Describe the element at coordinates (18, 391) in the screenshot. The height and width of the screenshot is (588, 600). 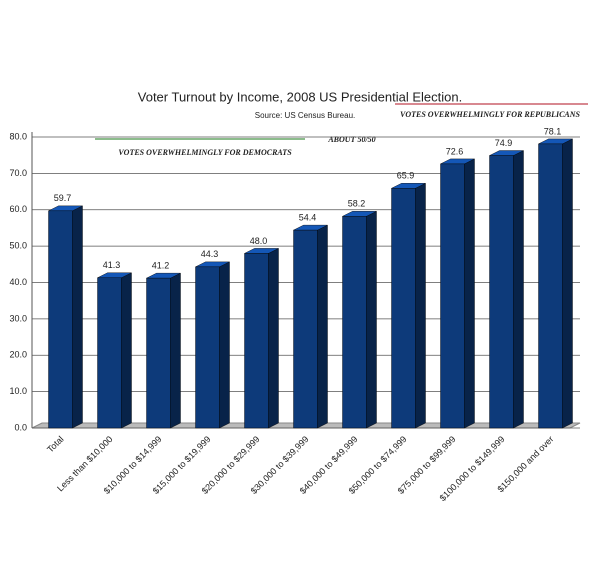
I see `y-tick-label: 10.0` at that location.